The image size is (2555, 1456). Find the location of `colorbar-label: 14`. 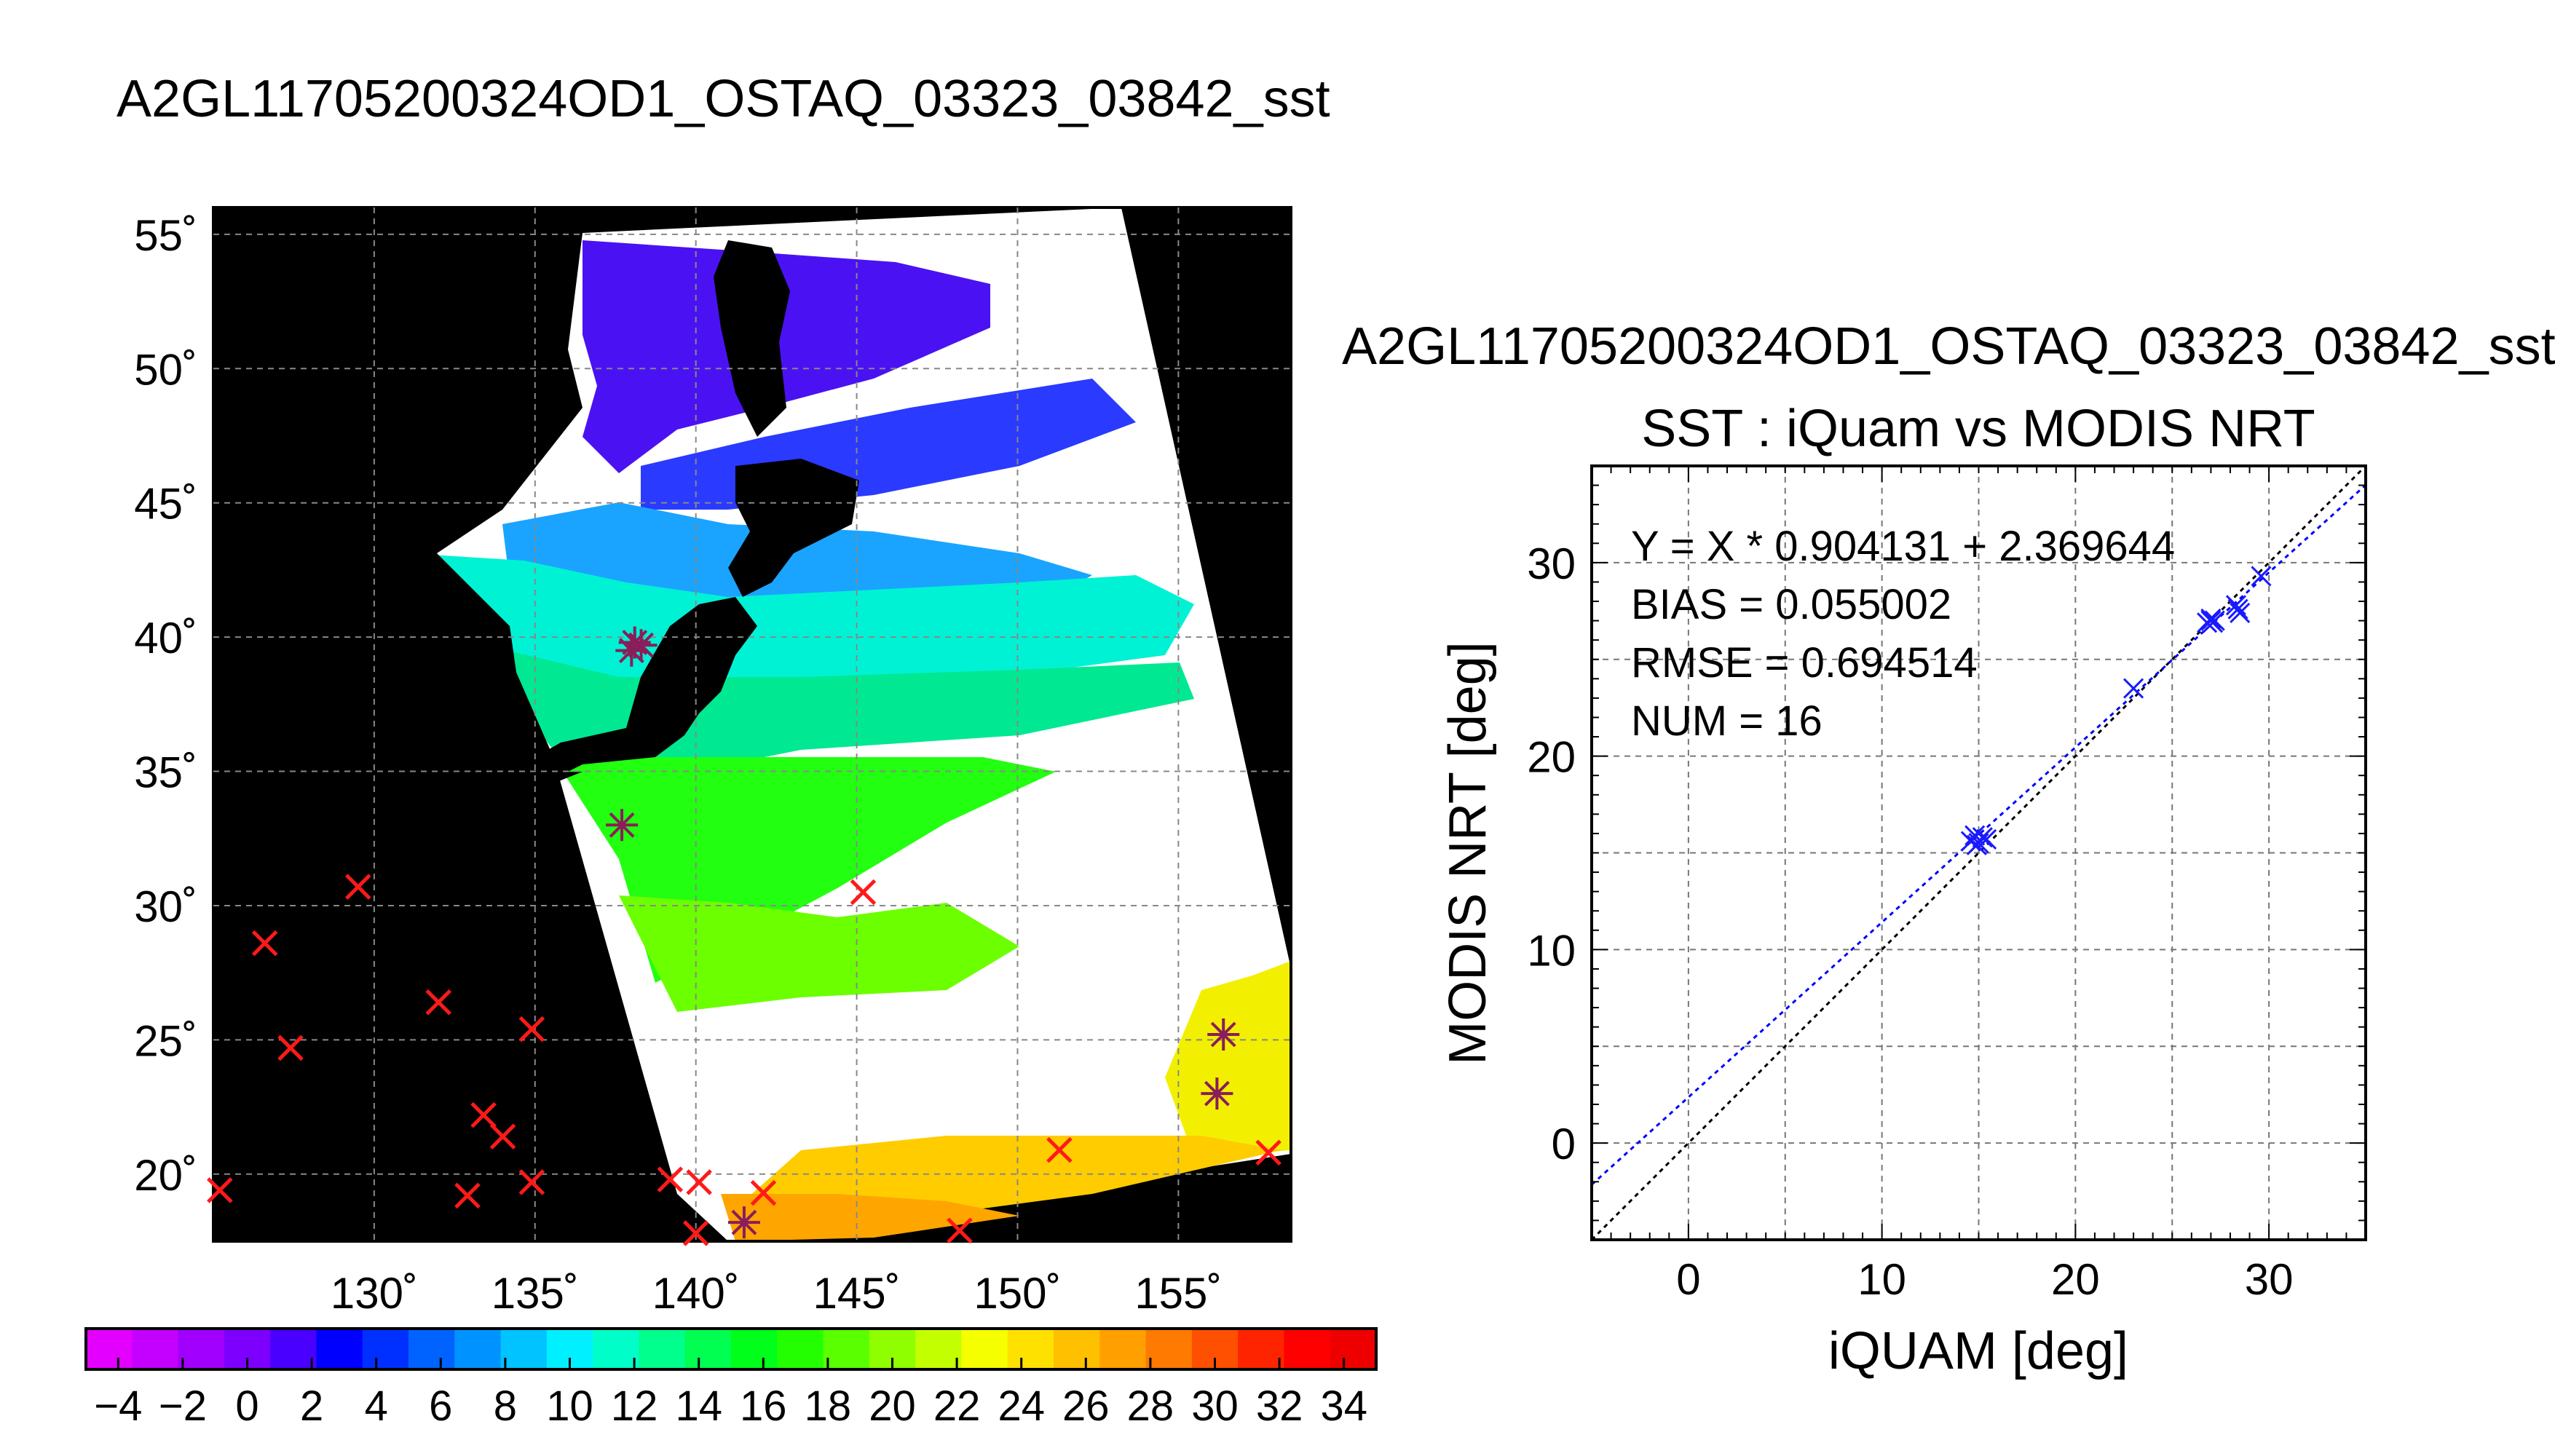

colorbar-label: 14 is located at coordinates (698, 1406).